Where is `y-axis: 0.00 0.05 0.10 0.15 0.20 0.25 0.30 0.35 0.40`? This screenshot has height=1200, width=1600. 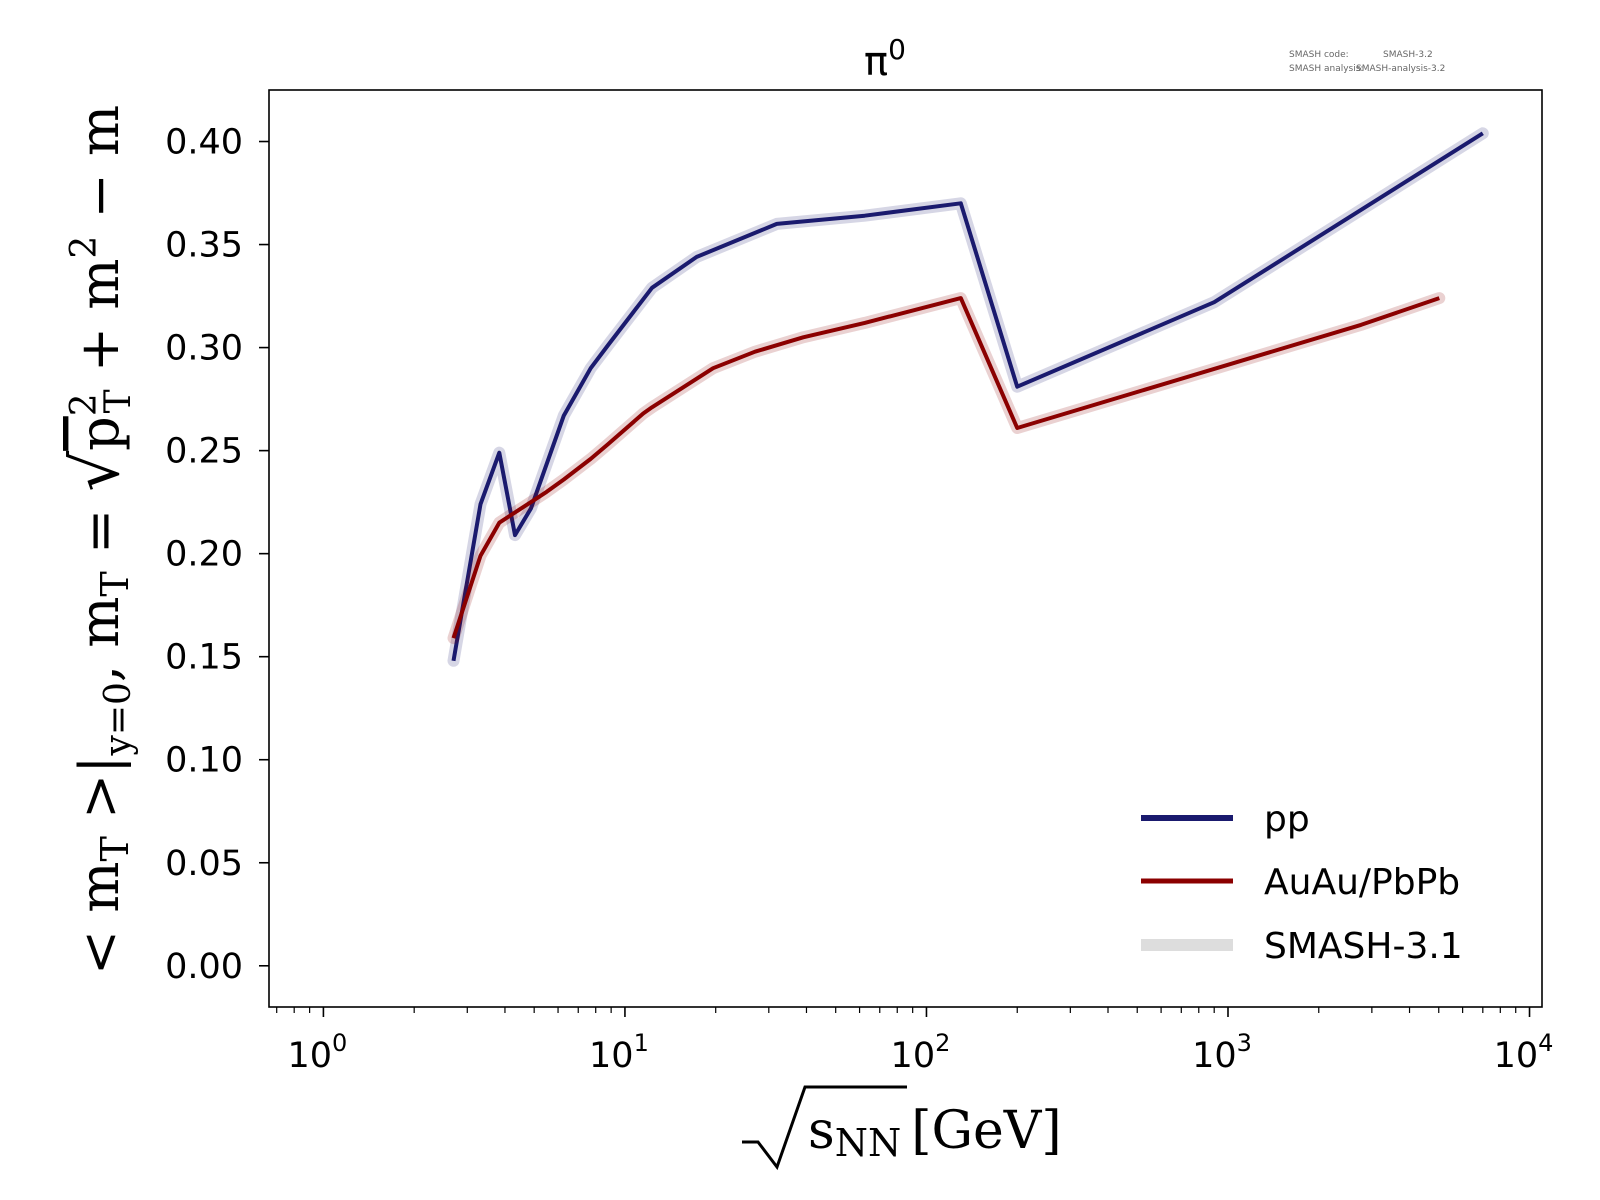
y-axis: 0.00 0.05 0.10 0.15 0.20 0.25 0.30 0.35 0.40 is located at coordinates (217, 555).